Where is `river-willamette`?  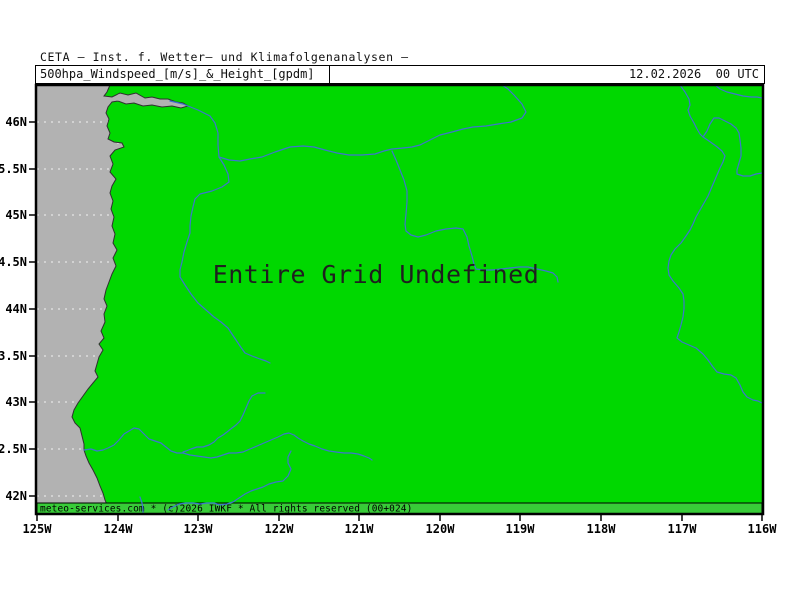 river-willamette is located at coordinates (225, 260).